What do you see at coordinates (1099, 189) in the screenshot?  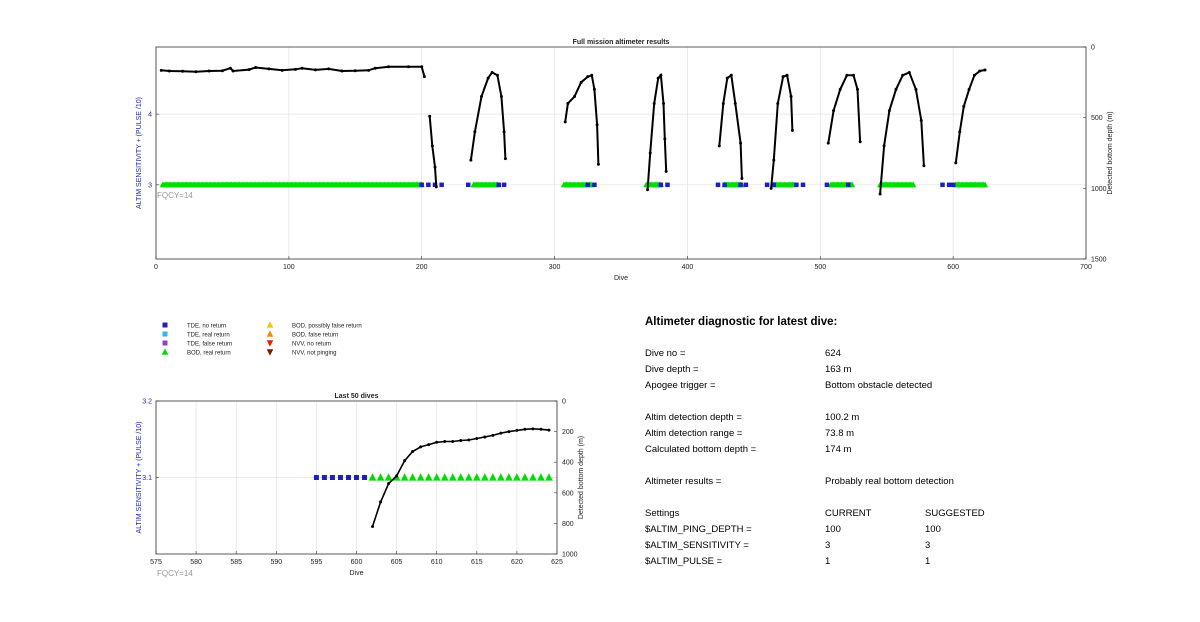 I see `y-right-tick-label: 1000` at bounding box center [1099, 189].